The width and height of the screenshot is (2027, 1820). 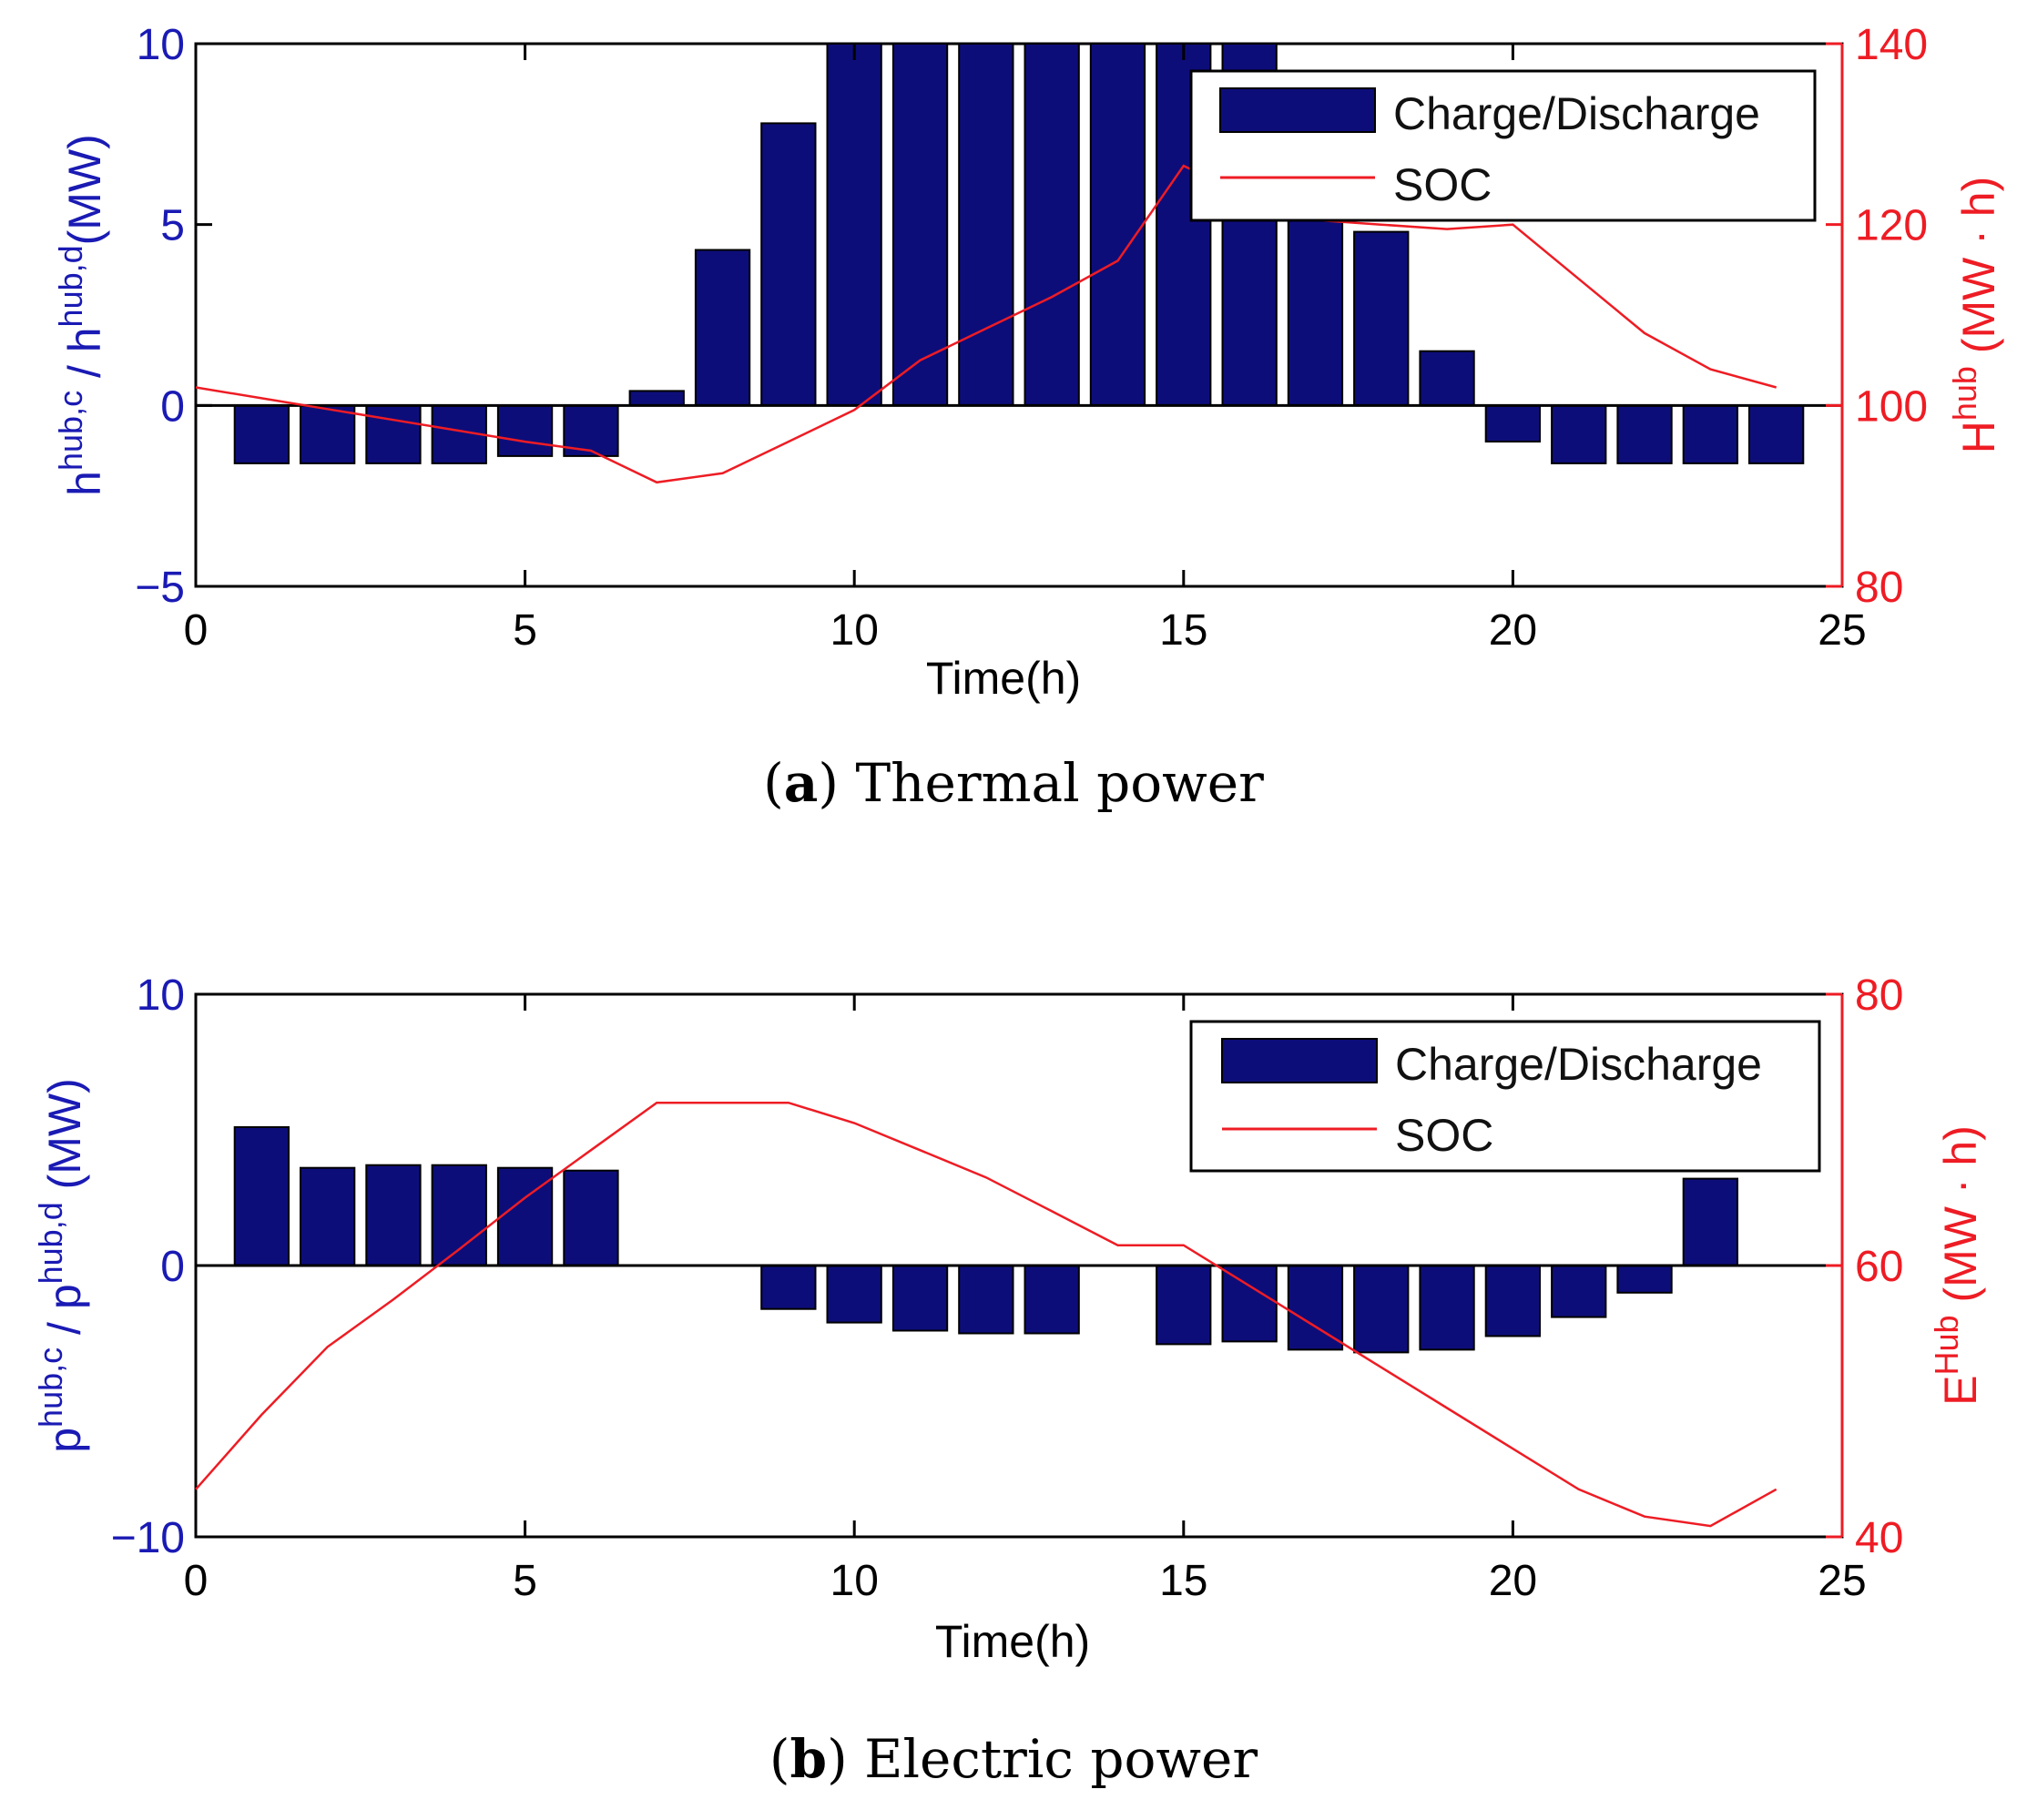 I want to click on soc-line, so click(x=986, y=324).